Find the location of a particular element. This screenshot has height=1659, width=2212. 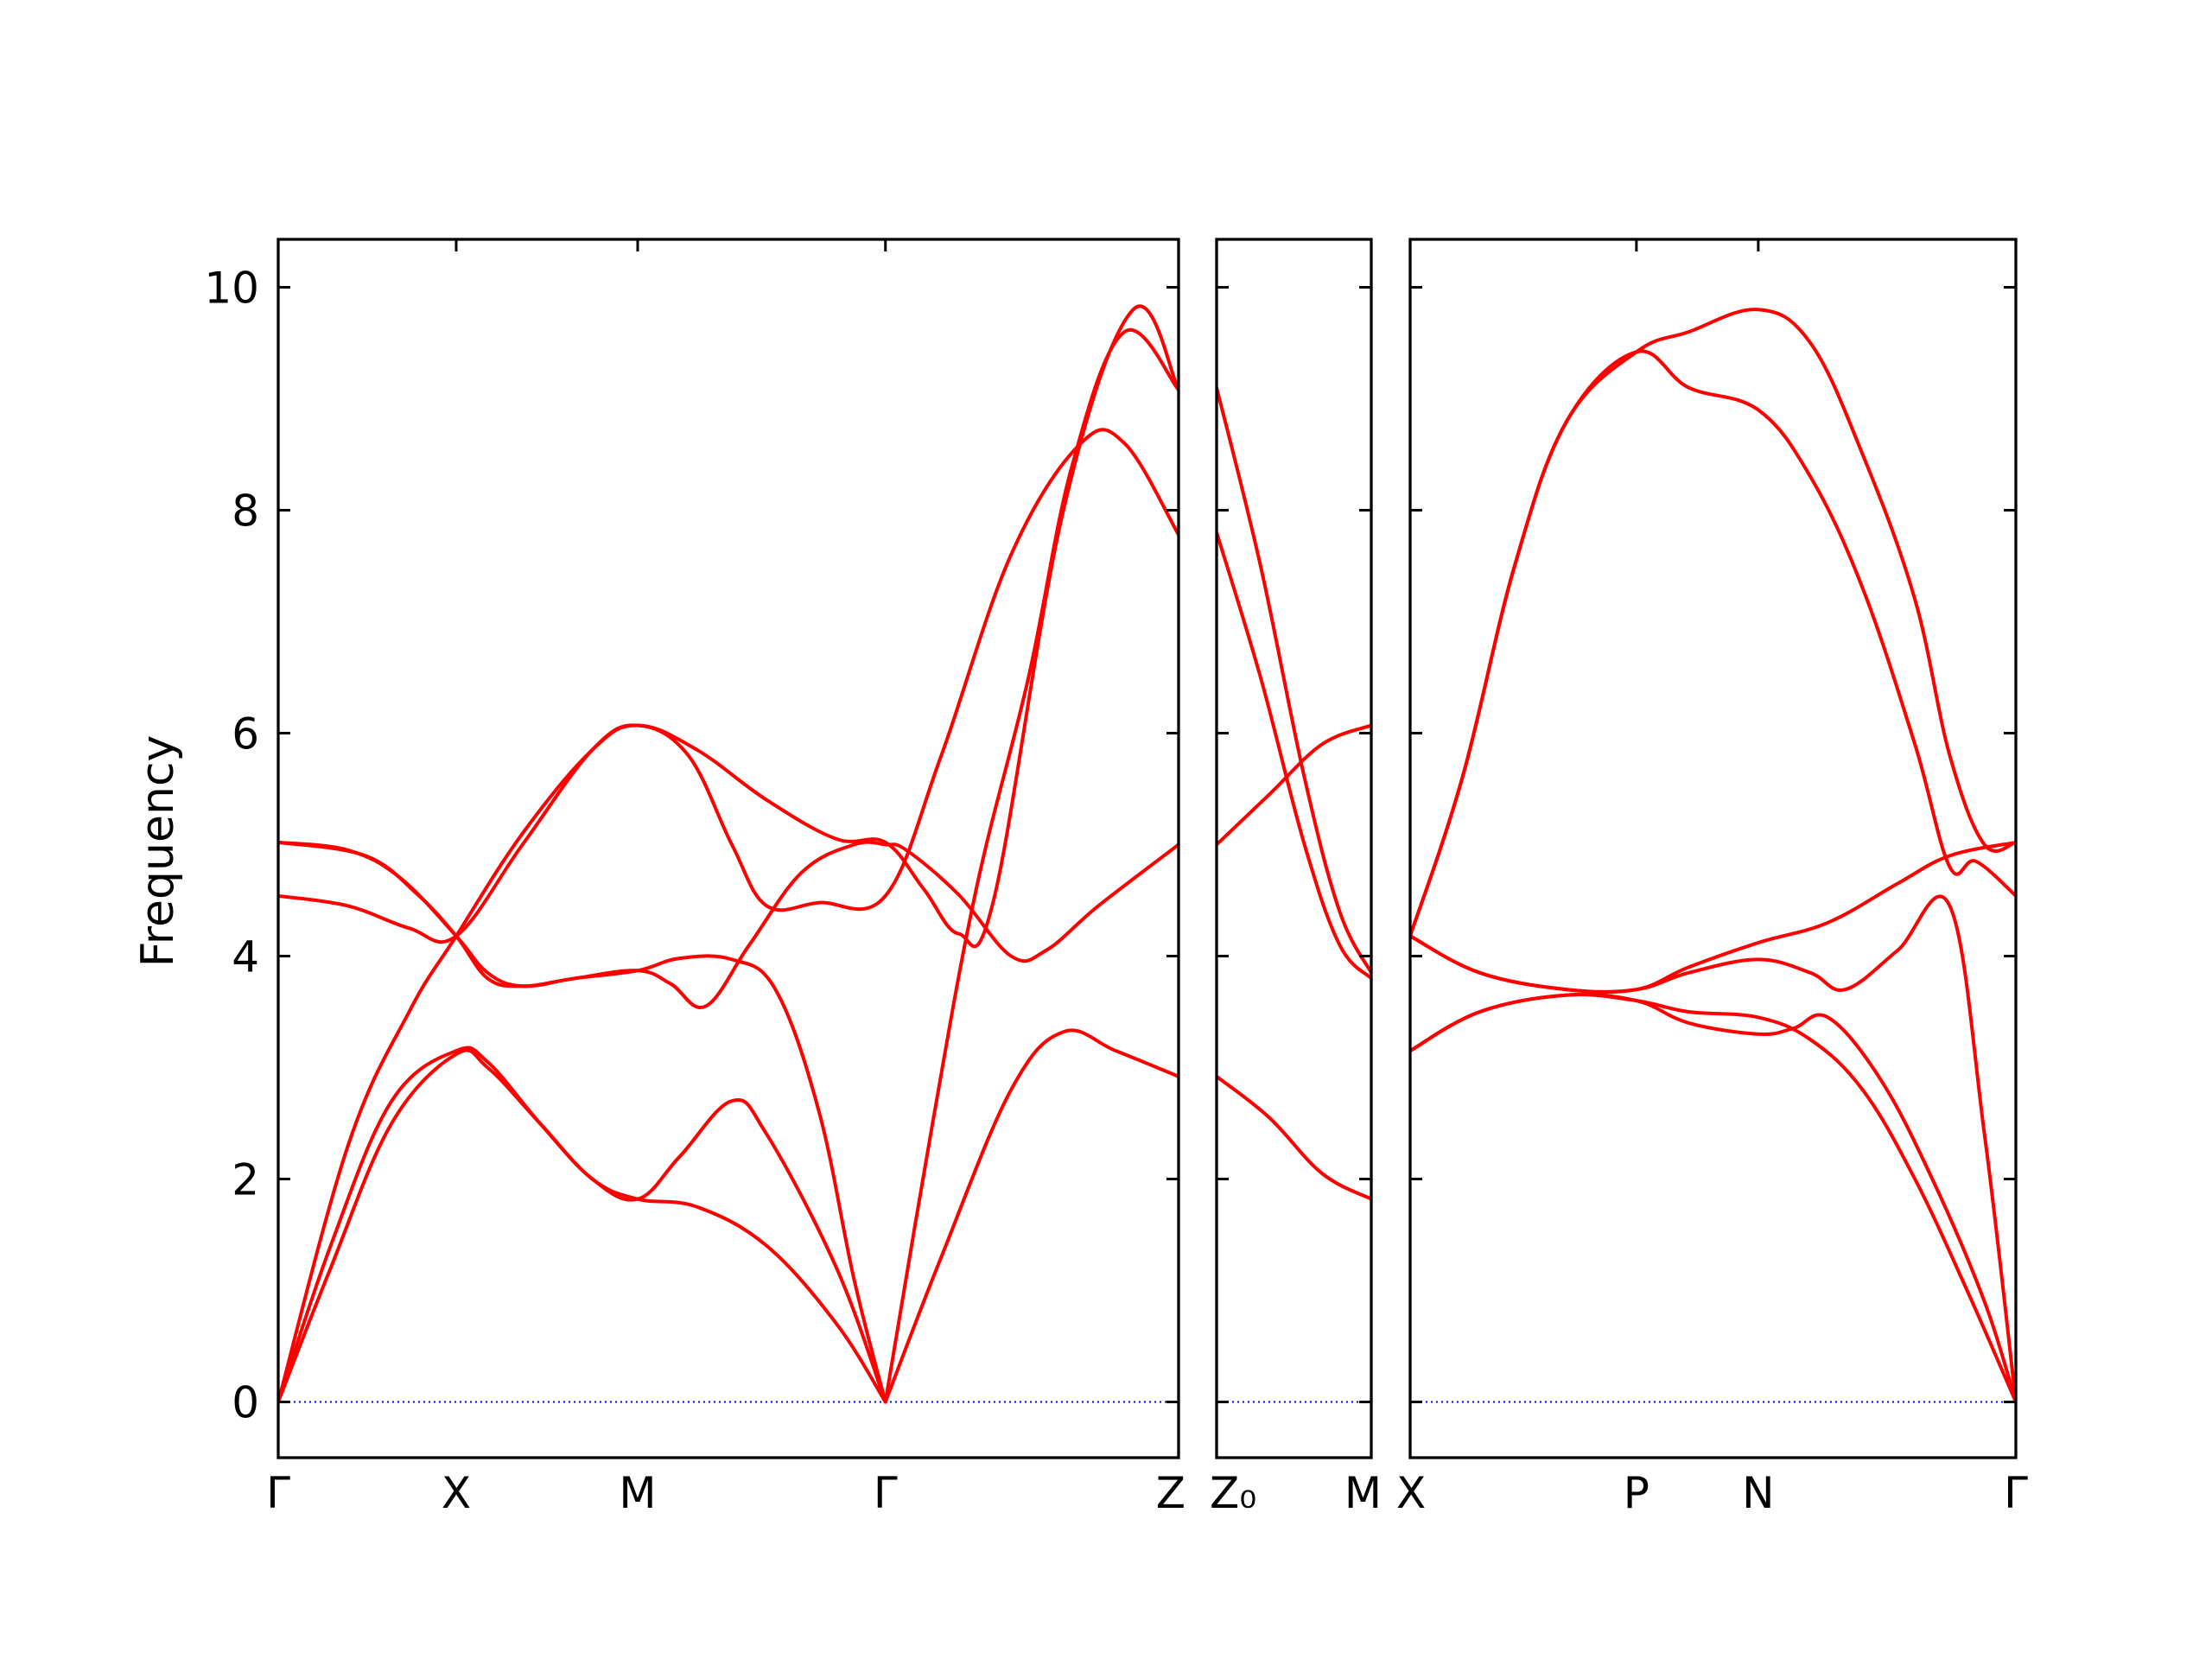

y-tick-label: 0 is located at coordinates (245, 1402).